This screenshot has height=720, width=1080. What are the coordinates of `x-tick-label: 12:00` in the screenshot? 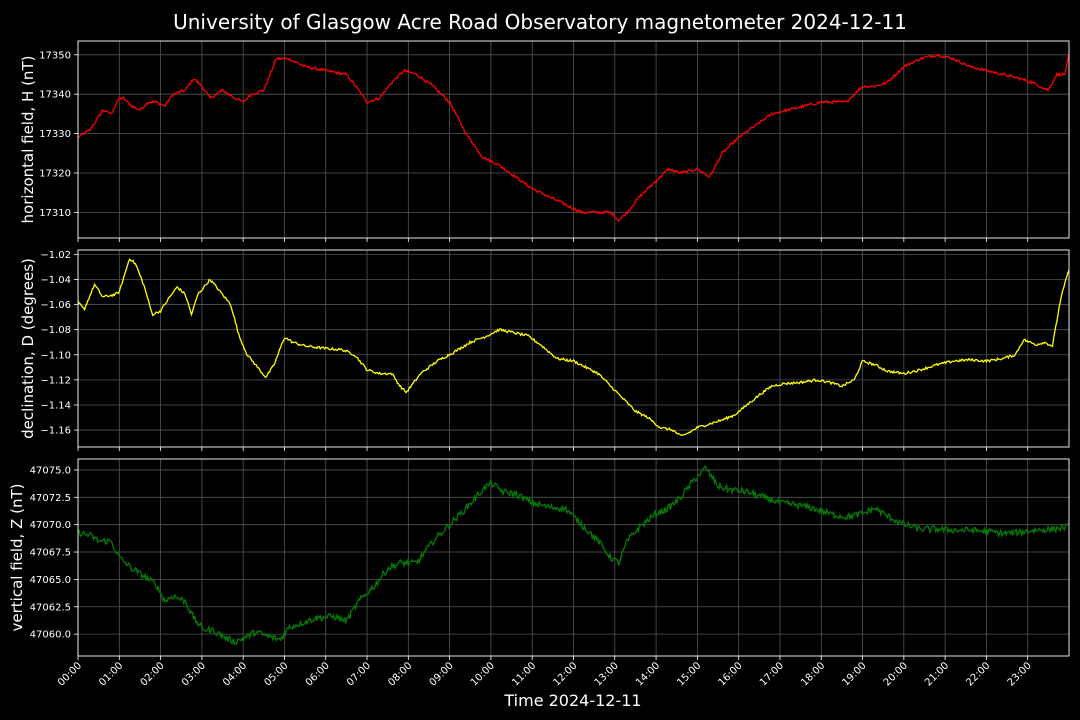 It's located at (565, 674).